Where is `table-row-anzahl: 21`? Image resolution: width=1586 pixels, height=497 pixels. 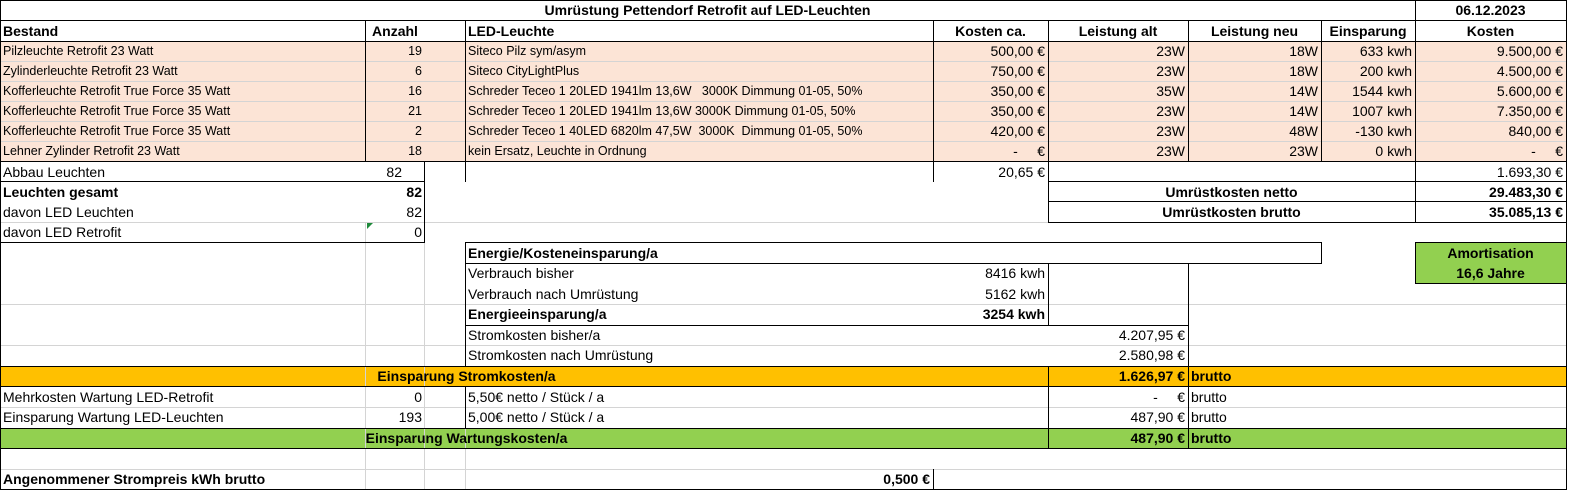 table-row-anzahl: 21 is located at coordinates (415, 111).